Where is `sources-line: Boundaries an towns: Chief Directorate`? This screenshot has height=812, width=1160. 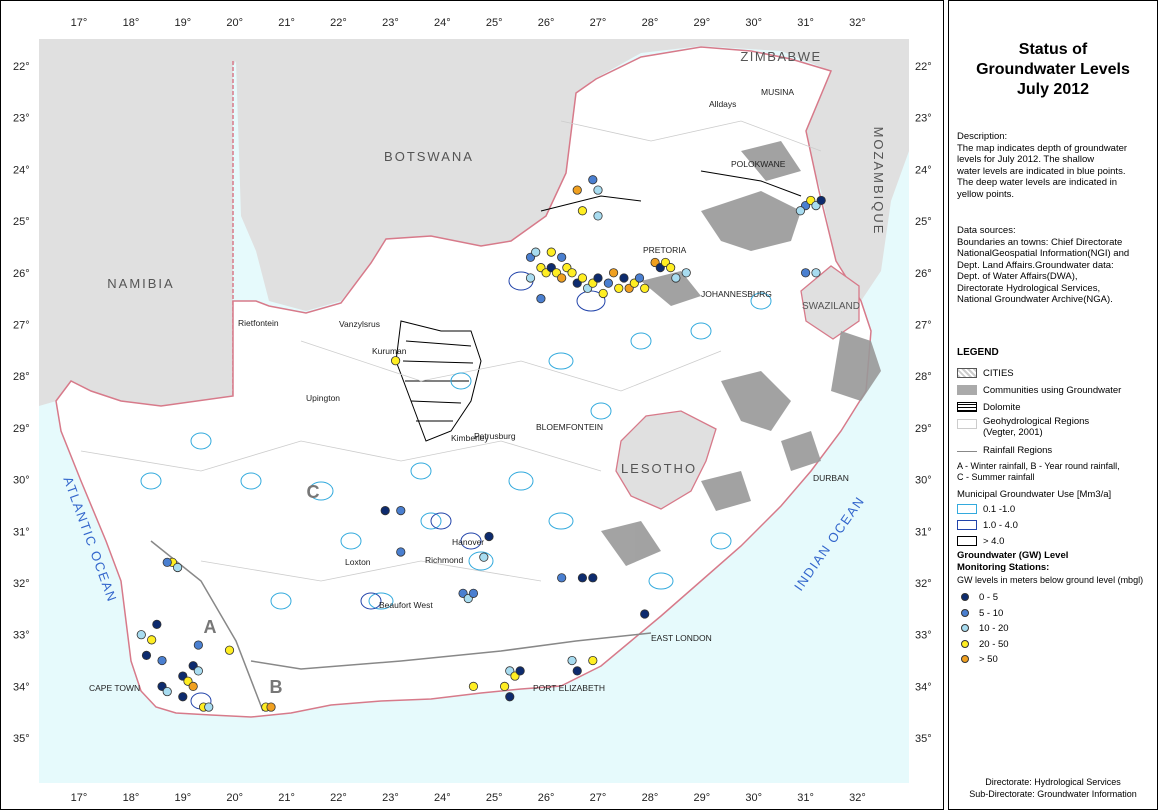 sources-line: Boundaries an towns: Chief Directorate is located at coordinates (1040, 242).